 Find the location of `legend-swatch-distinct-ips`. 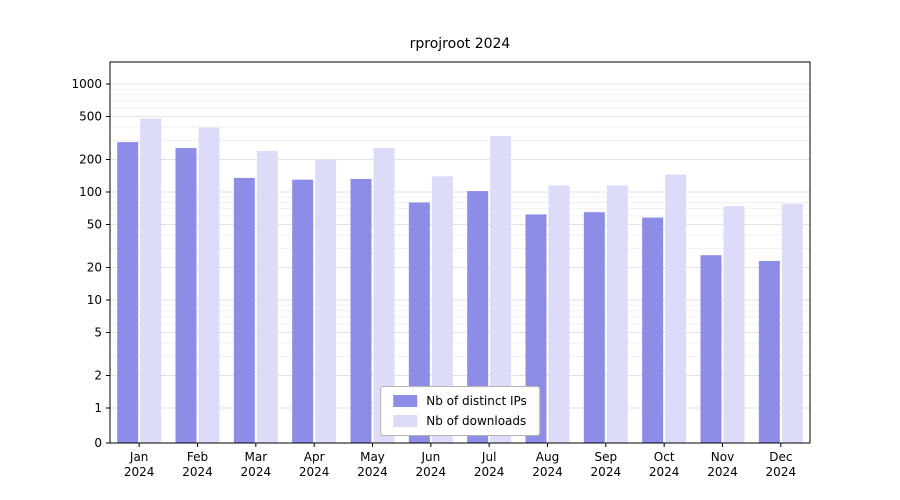

legend-swatch-distinct-ips is located at coordinates (405, 401).